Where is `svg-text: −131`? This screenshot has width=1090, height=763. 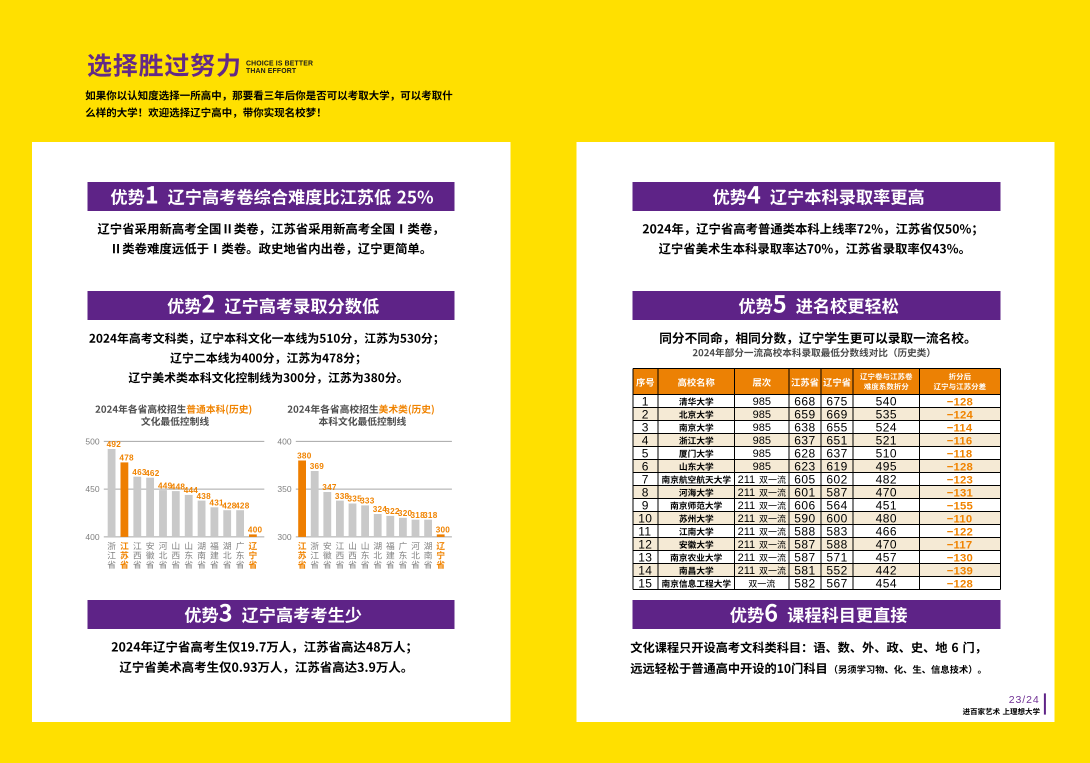
svg-text: −131 is located at coordinates (960, 493).